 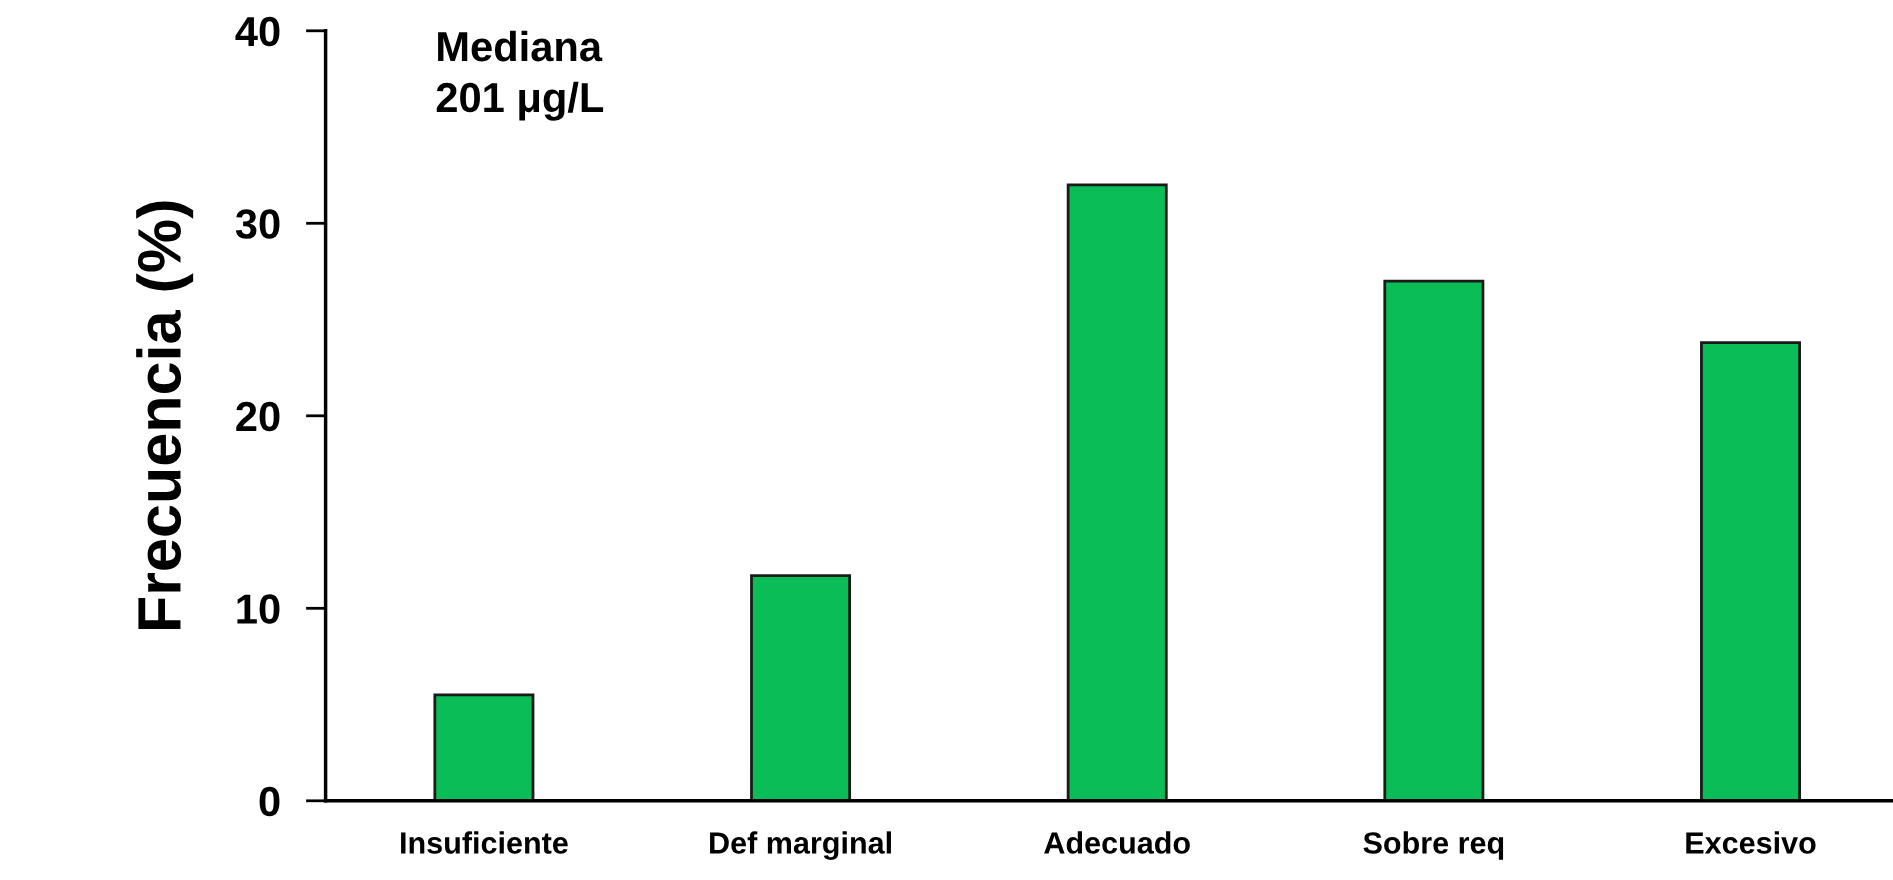 What do you see at coordinates (1433, 845) in the screenshot?
I see `x-tick-label: Sobre req` at bounding box center [1433, 845].